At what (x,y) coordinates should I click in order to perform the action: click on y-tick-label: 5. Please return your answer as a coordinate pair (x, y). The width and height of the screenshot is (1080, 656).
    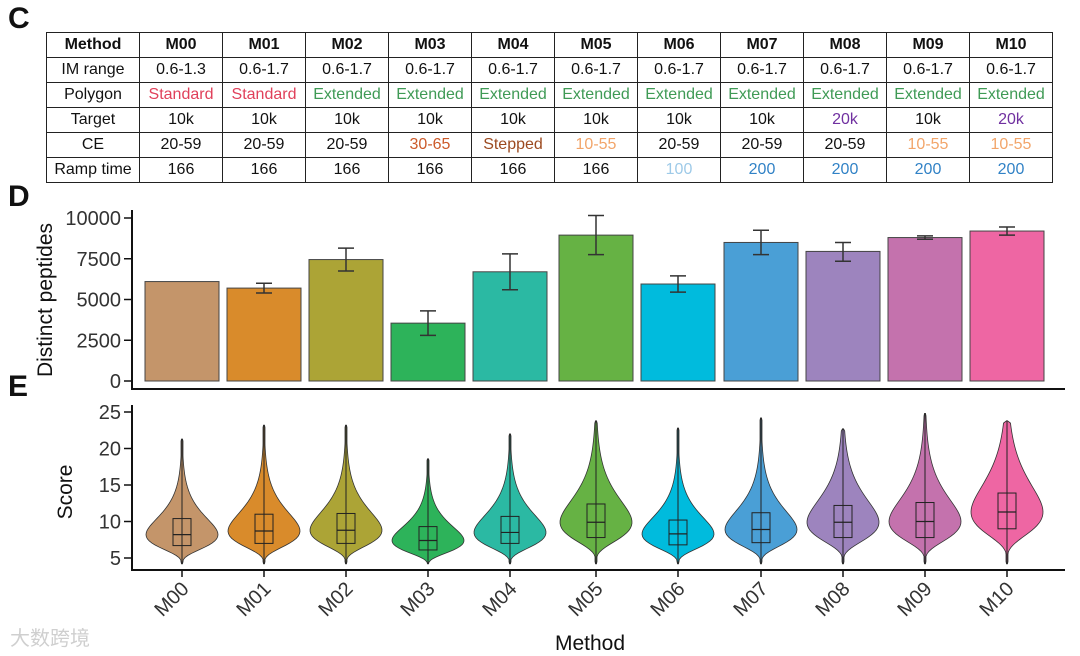
    Looking at the image, I should click on (115, 559).